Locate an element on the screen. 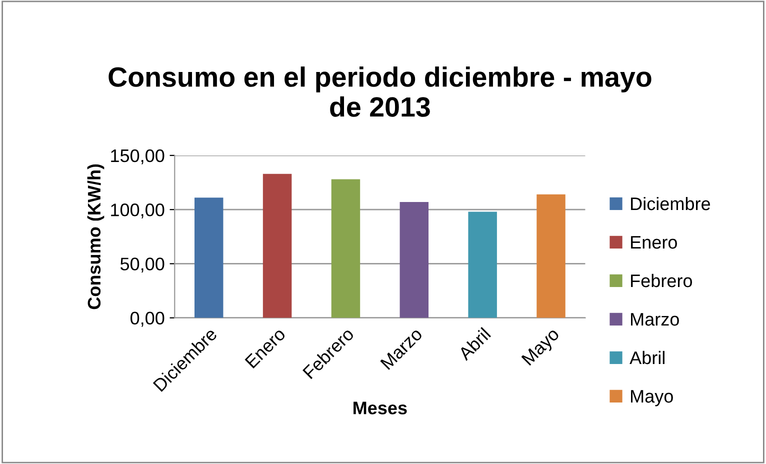  y-tick-label: 150,00 is located at coordinates (137, 156).